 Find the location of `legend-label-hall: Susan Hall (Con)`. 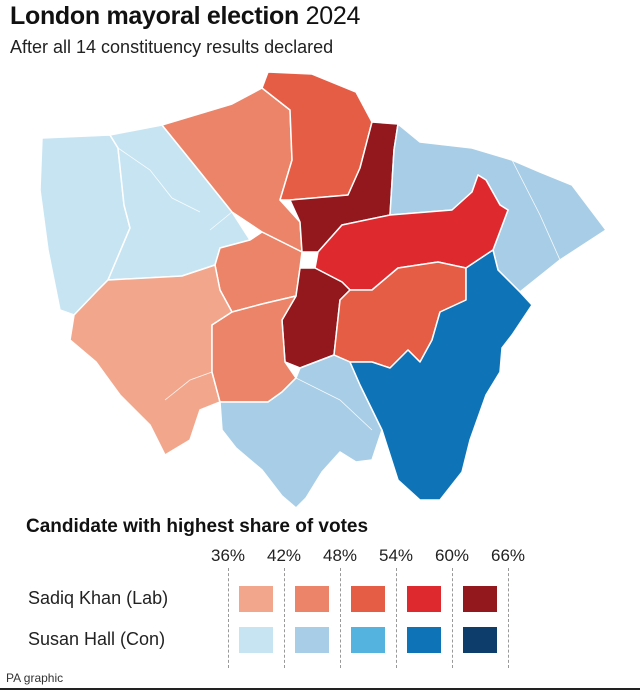

legend-label-hall: Susan Hall (Con) is located at coordinates (97, 639).